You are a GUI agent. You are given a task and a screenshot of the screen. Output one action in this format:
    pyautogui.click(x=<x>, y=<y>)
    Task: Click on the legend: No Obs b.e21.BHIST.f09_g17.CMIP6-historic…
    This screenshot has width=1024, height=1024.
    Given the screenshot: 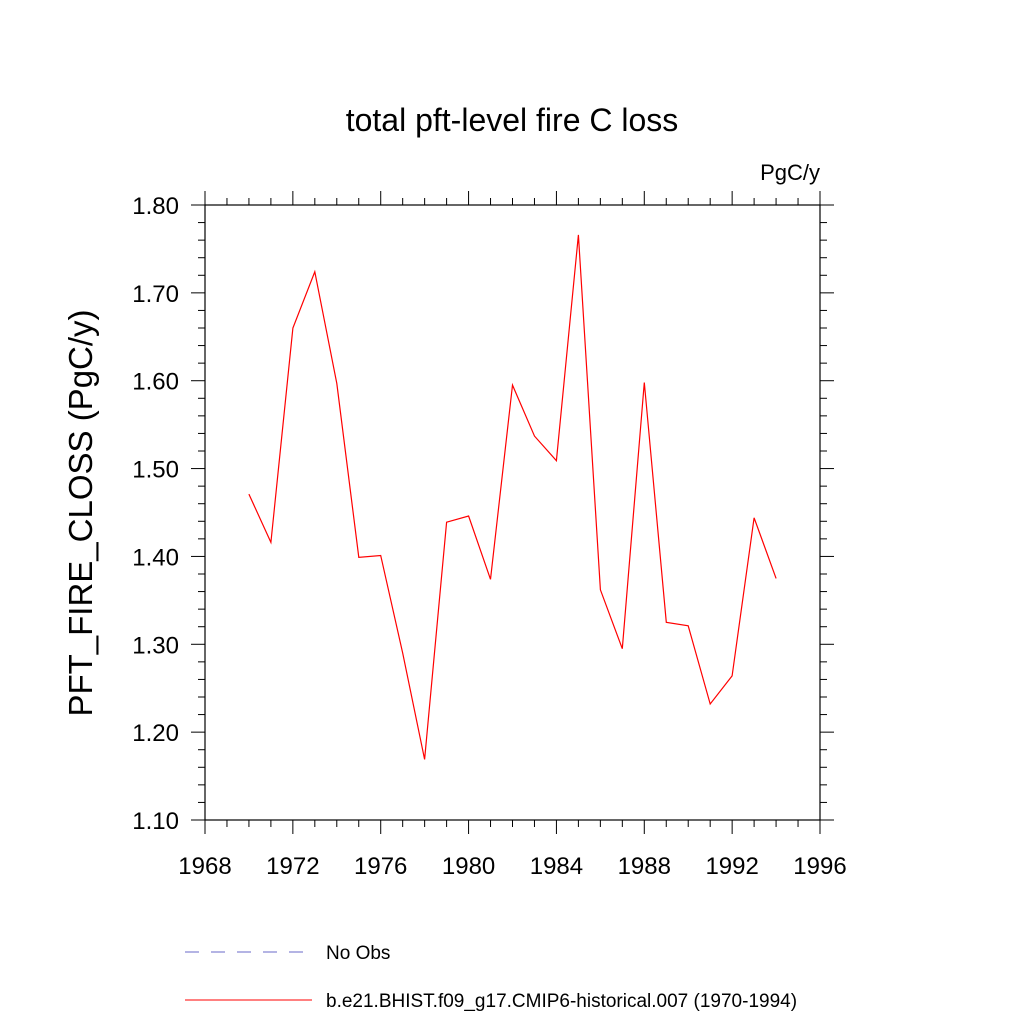 What is the action you would take?
    pyautogui.click(x=491, y=977)
    